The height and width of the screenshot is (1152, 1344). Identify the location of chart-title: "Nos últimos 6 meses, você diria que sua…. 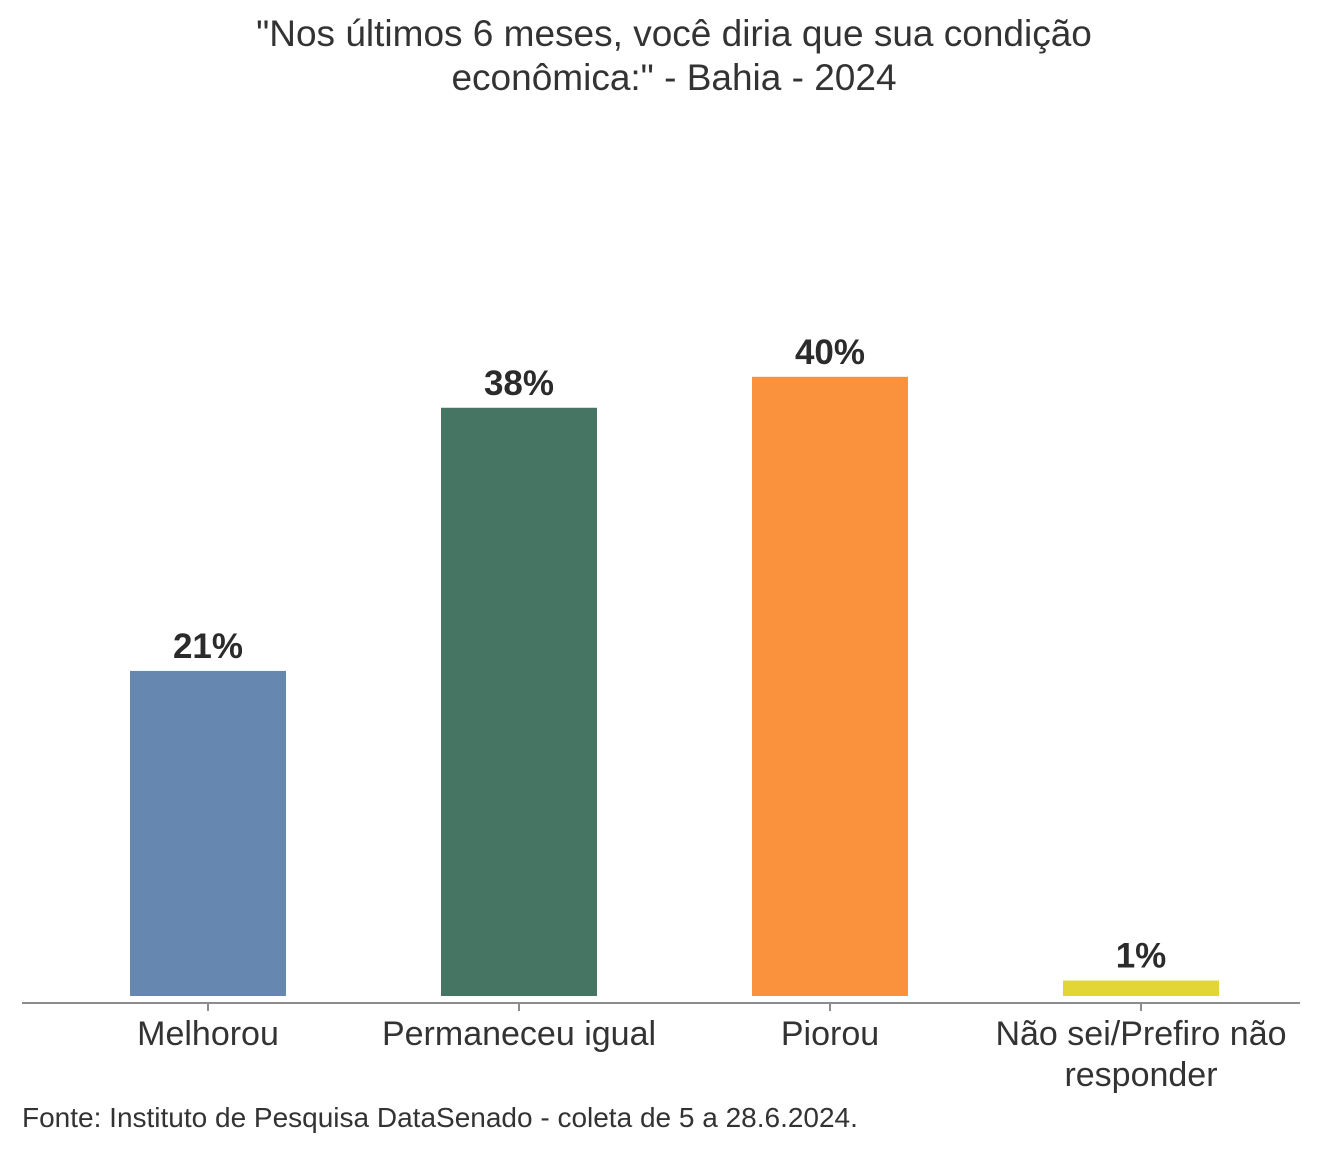
(674, 56).